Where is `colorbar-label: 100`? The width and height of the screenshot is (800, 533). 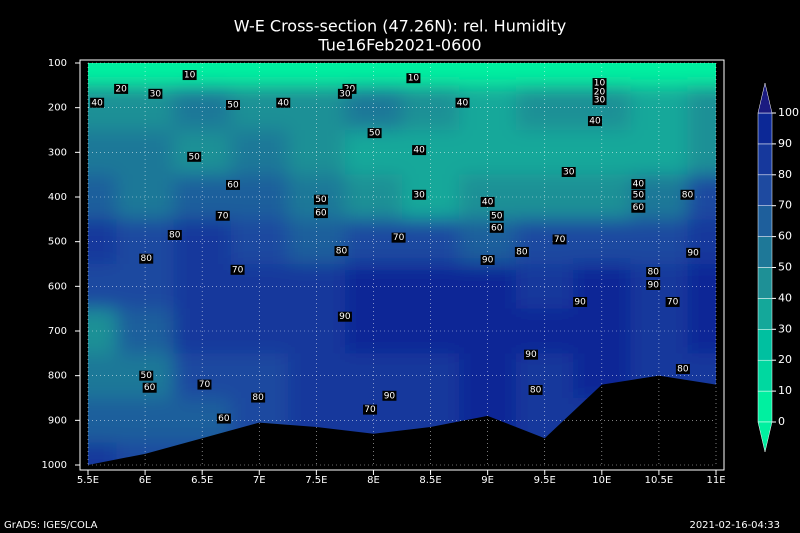
colorbar-label: 100 is located at coordinates (788, 112).